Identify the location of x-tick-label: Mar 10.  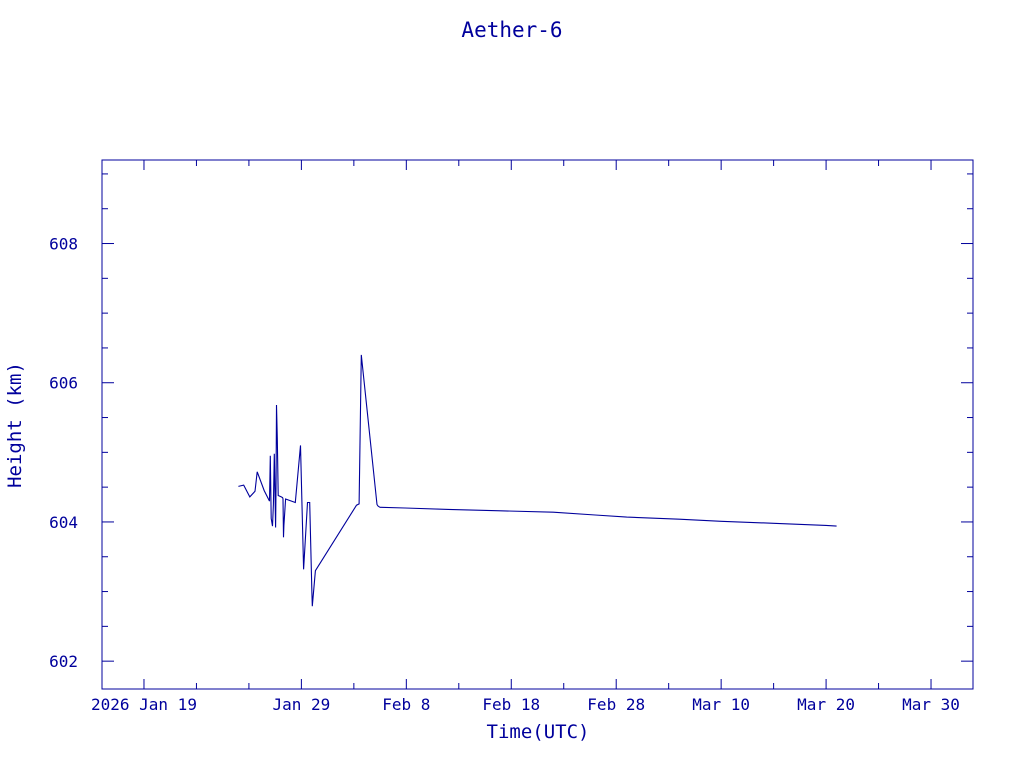
(721, 704).